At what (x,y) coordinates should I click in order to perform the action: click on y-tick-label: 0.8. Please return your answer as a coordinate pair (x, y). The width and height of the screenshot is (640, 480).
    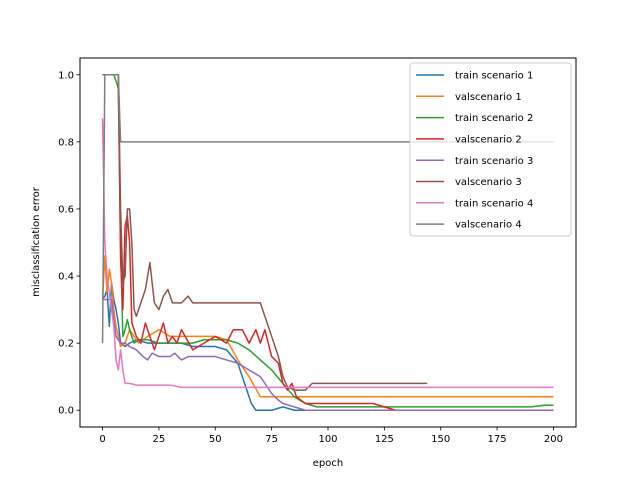
    Looking at the image, I should click on (66, 142).